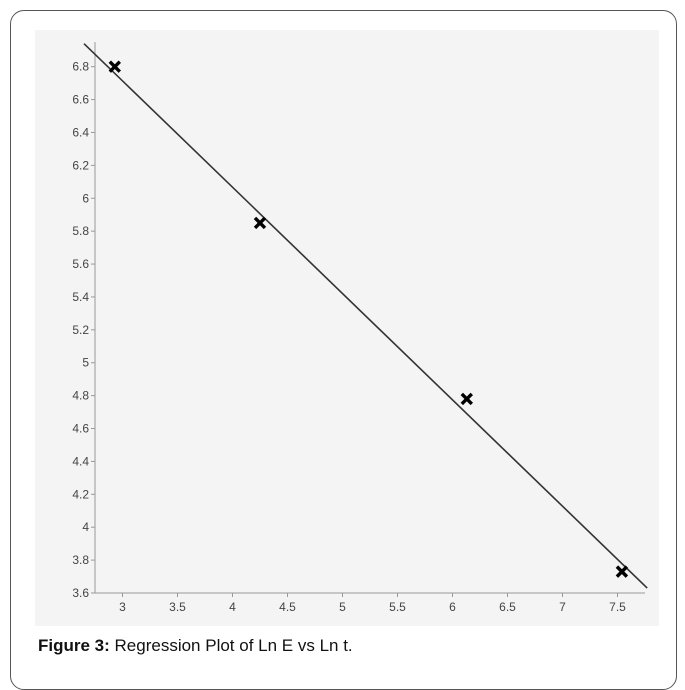 This screenshot has height=690, width=685. I want to click on y-tick-label: 6.8, so click(80, 67).